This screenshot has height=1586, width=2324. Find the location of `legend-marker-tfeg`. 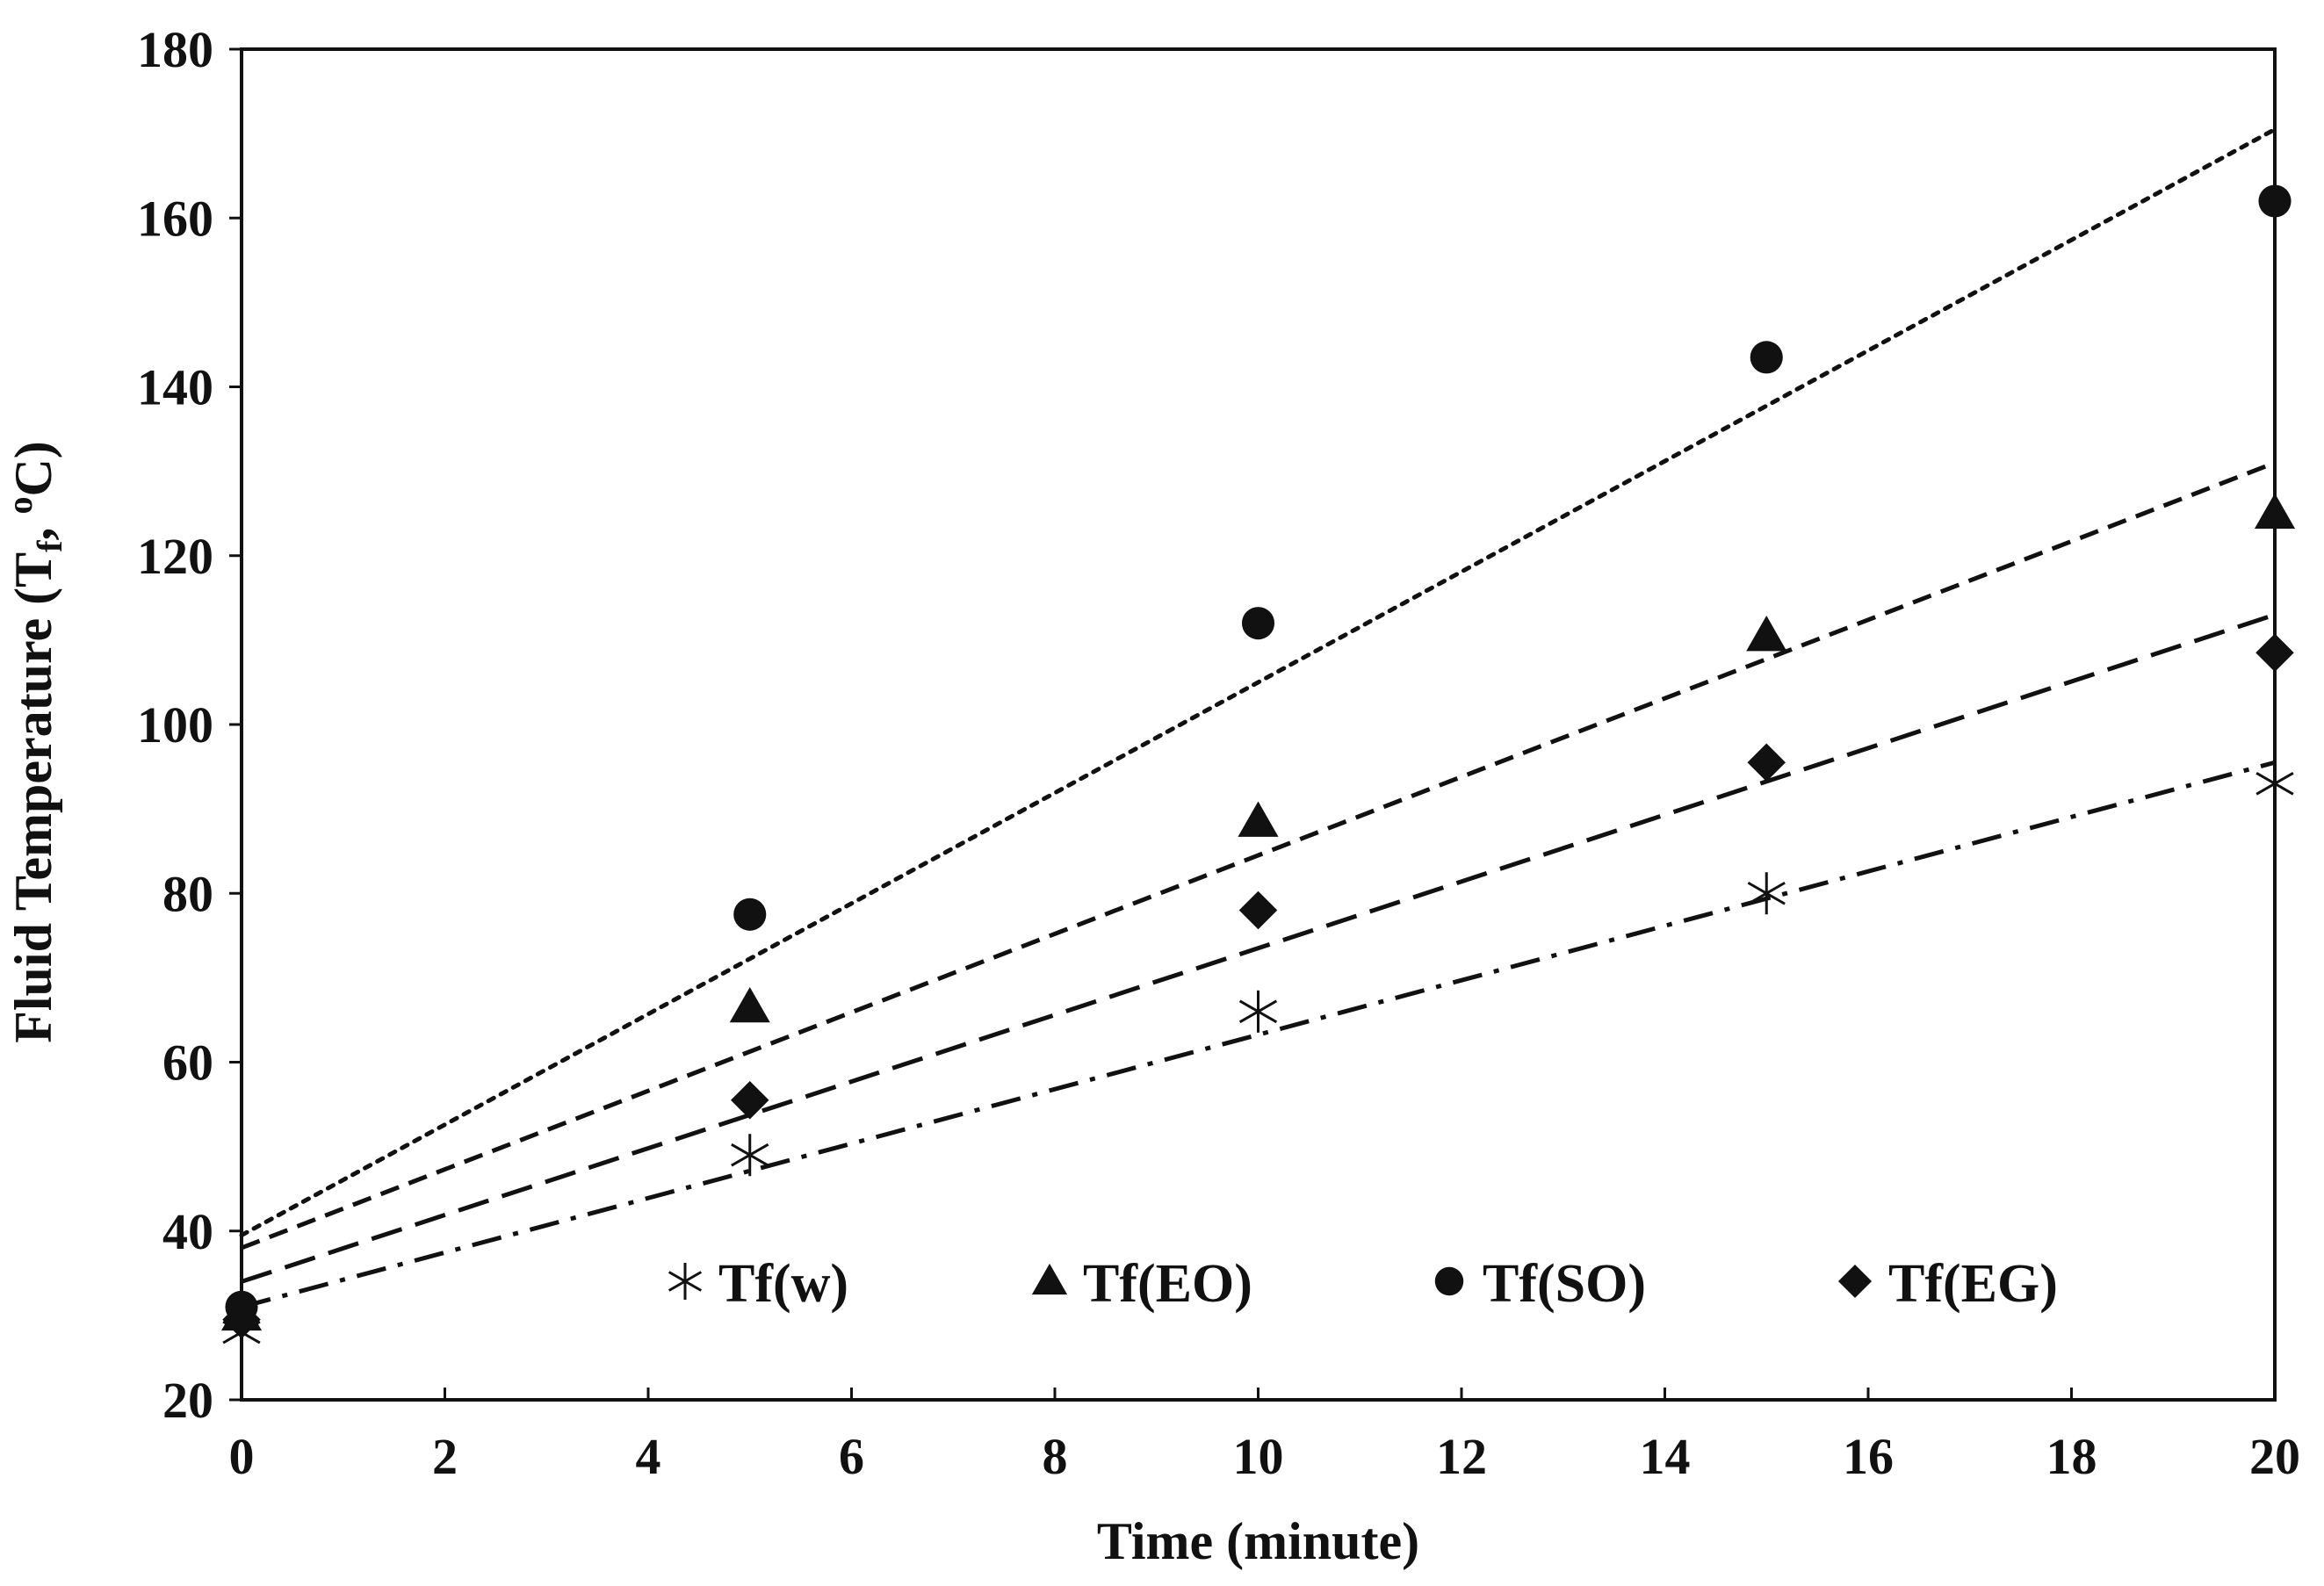

legend-marker-tfeg is located at coordinates (1855, 1281).